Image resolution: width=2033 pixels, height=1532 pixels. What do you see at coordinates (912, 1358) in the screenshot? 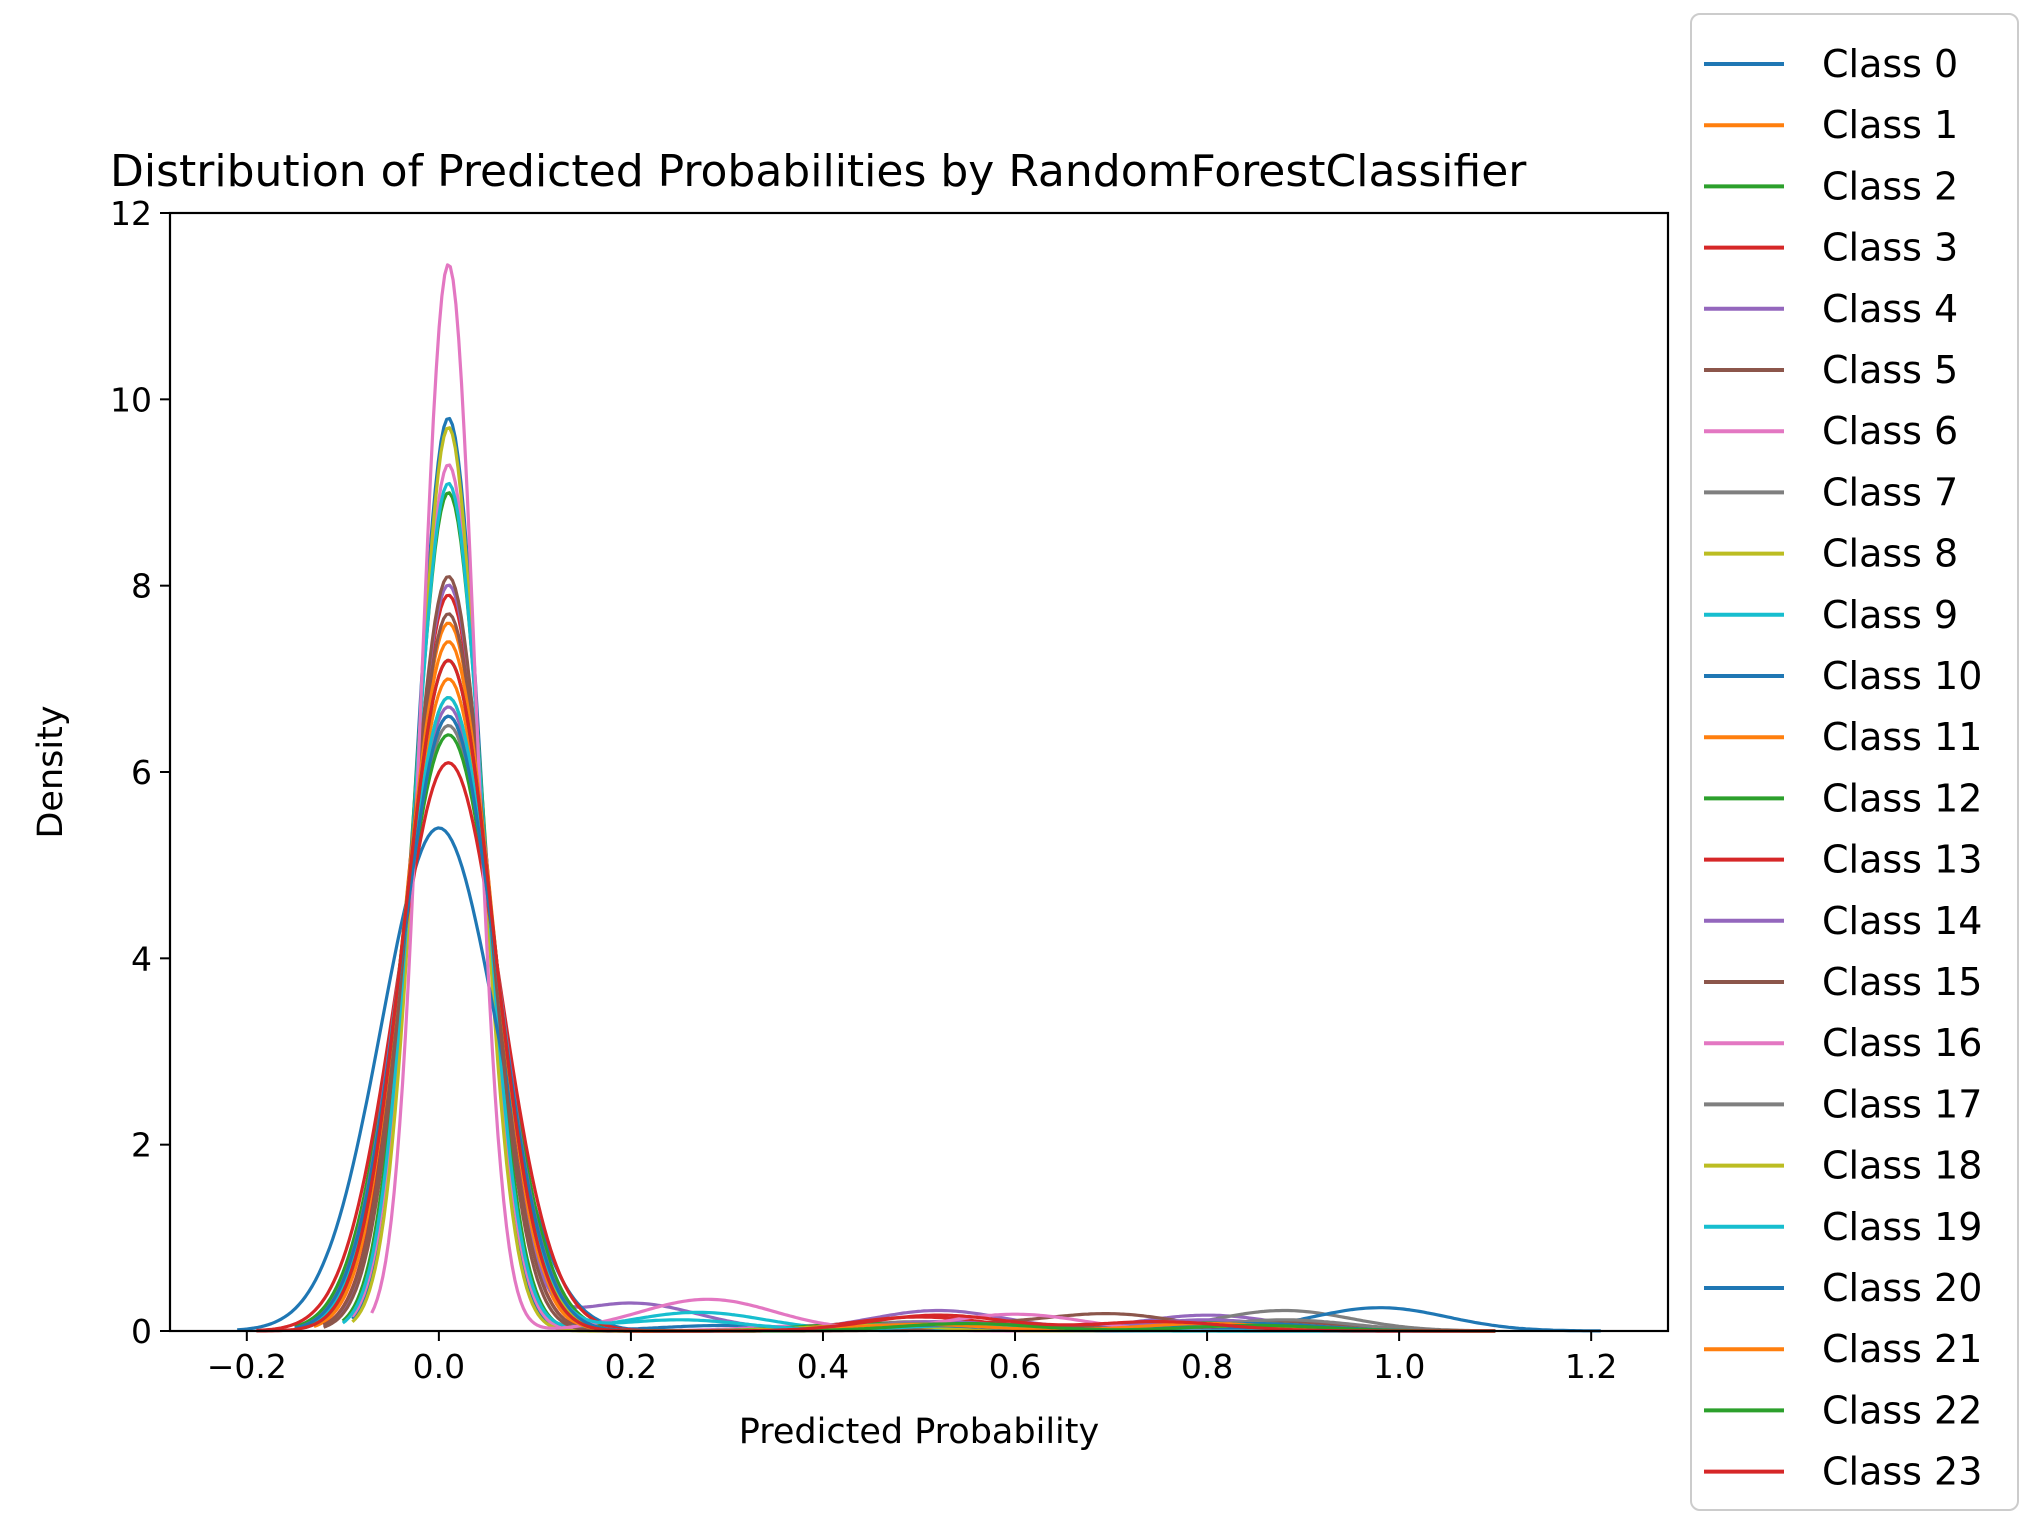
I see `x-axis-ticks: −0.2 0.0 0.2 0.4 0.6 0.8 1.0 1.2` at bounding box center [912, 1358].